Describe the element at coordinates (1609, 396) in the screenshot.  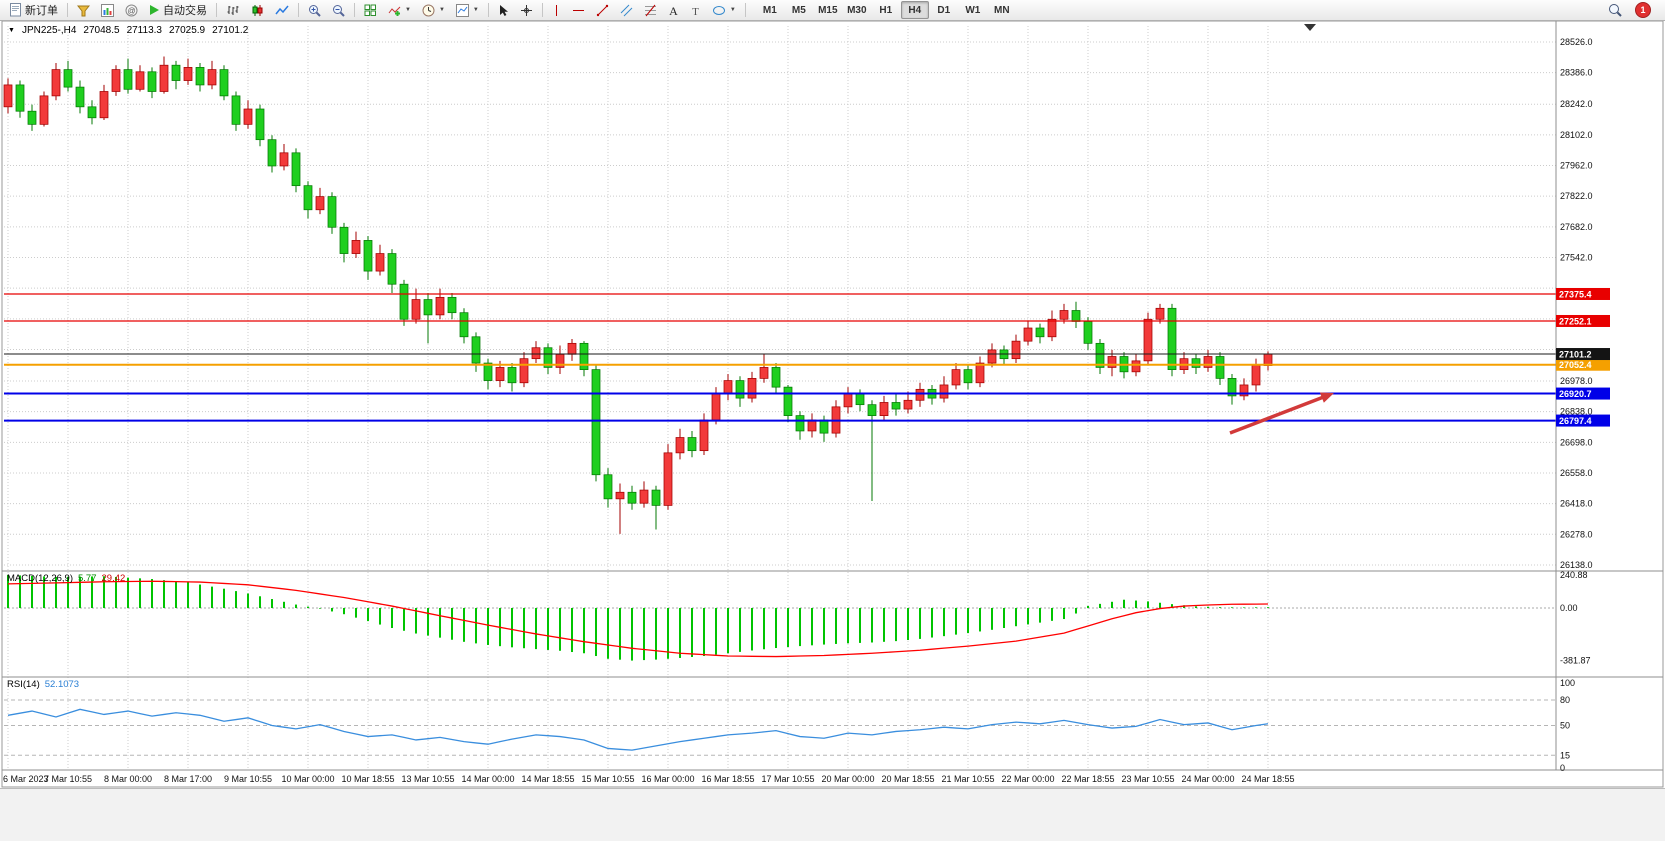
I see `price-axis` at that location.